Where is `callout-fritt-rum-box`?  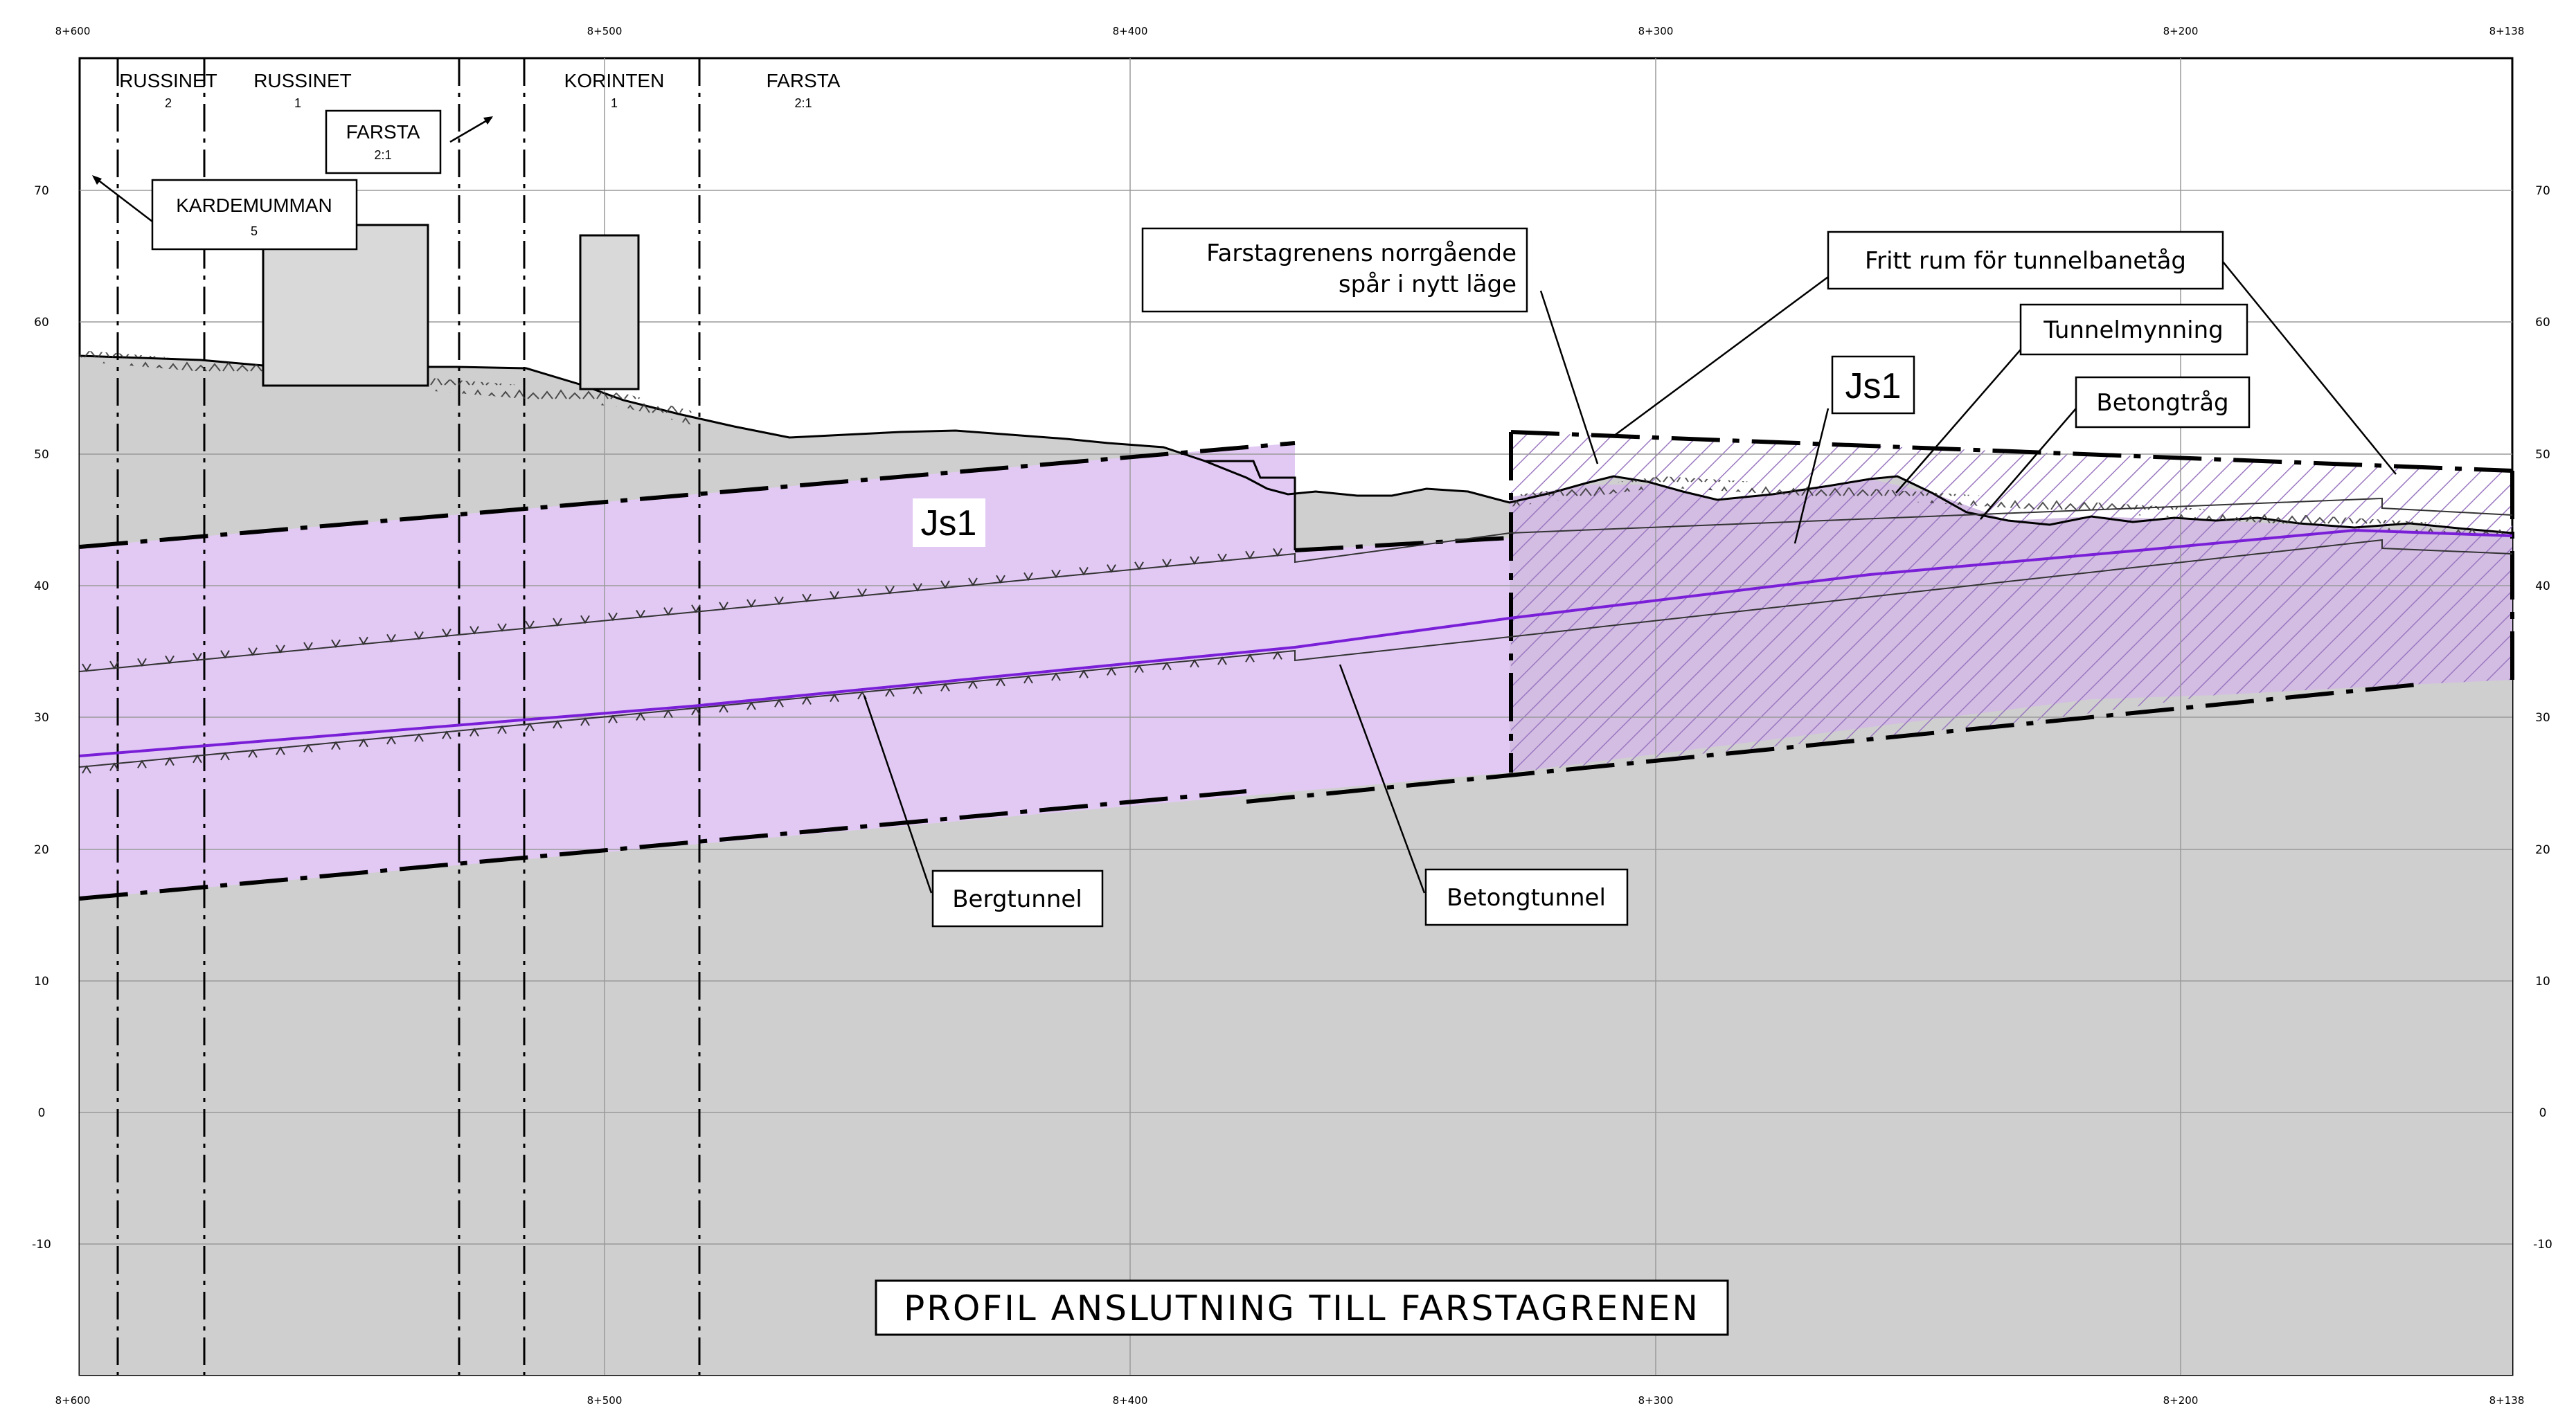
callout-fritt-rum-box is located at coordinates (2025, 260).